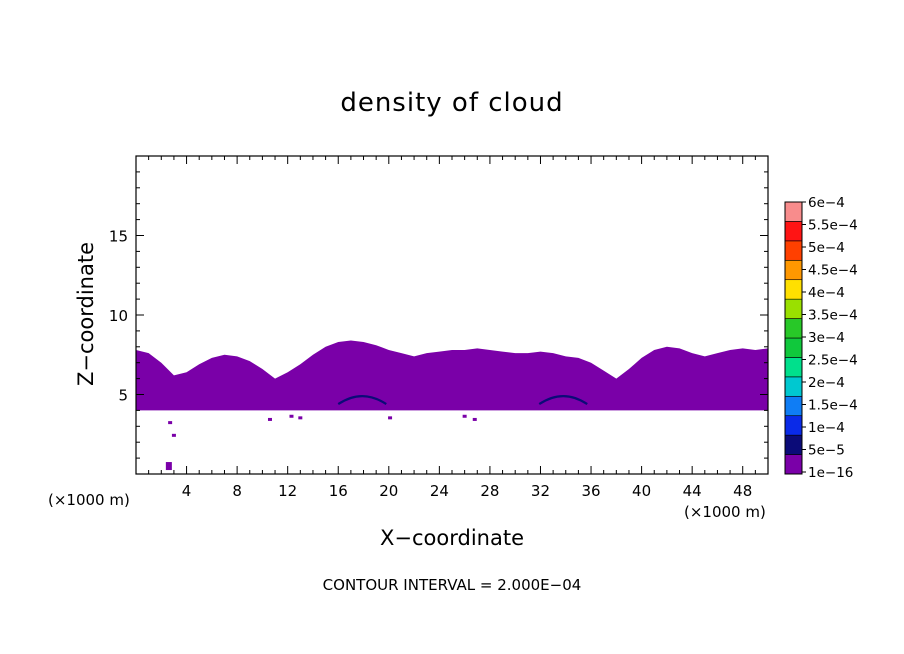  Describe the element at coordinates (590, 491) in the screenshot. I see `x-tick-label-36: 36` at that location.